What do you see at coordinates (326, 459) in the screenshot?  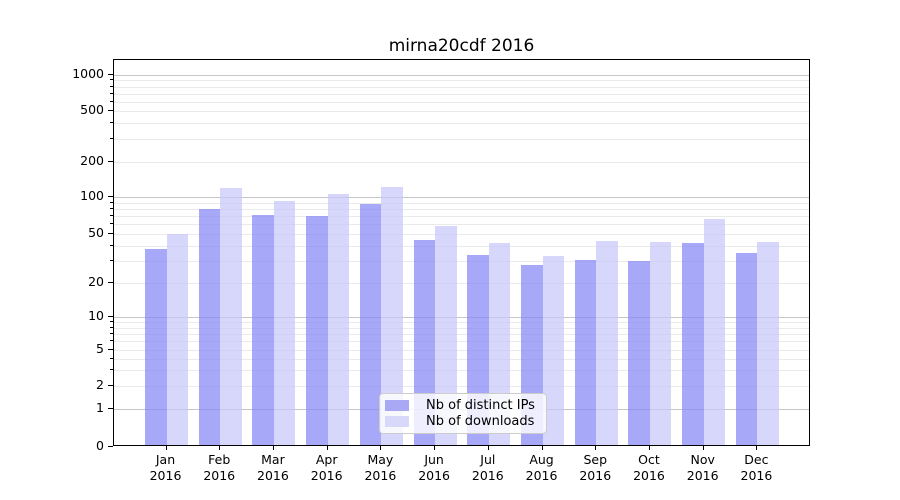 I see `x-tick-month: Apr` at bounding box center [326, 459].